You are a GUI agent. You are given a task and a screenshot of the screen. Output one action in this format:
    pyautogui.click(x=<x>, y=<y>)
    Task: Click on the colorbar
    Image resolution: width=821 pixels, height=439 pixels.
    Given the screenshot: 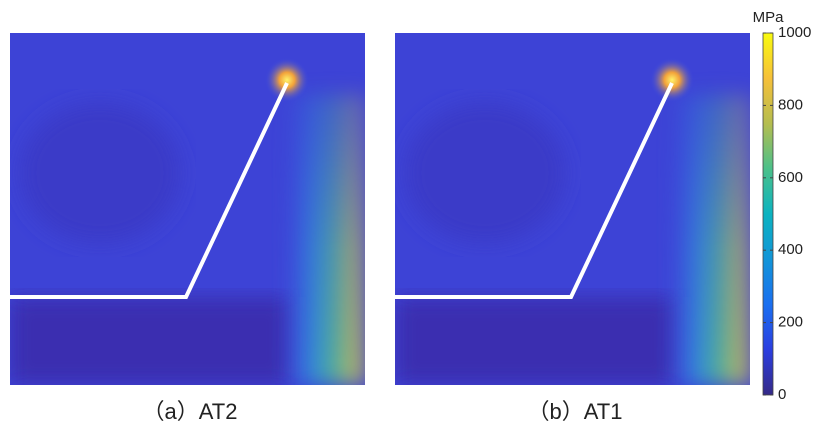 What is the action you would take?
    pyautogui.click(x=768, y=214)
    